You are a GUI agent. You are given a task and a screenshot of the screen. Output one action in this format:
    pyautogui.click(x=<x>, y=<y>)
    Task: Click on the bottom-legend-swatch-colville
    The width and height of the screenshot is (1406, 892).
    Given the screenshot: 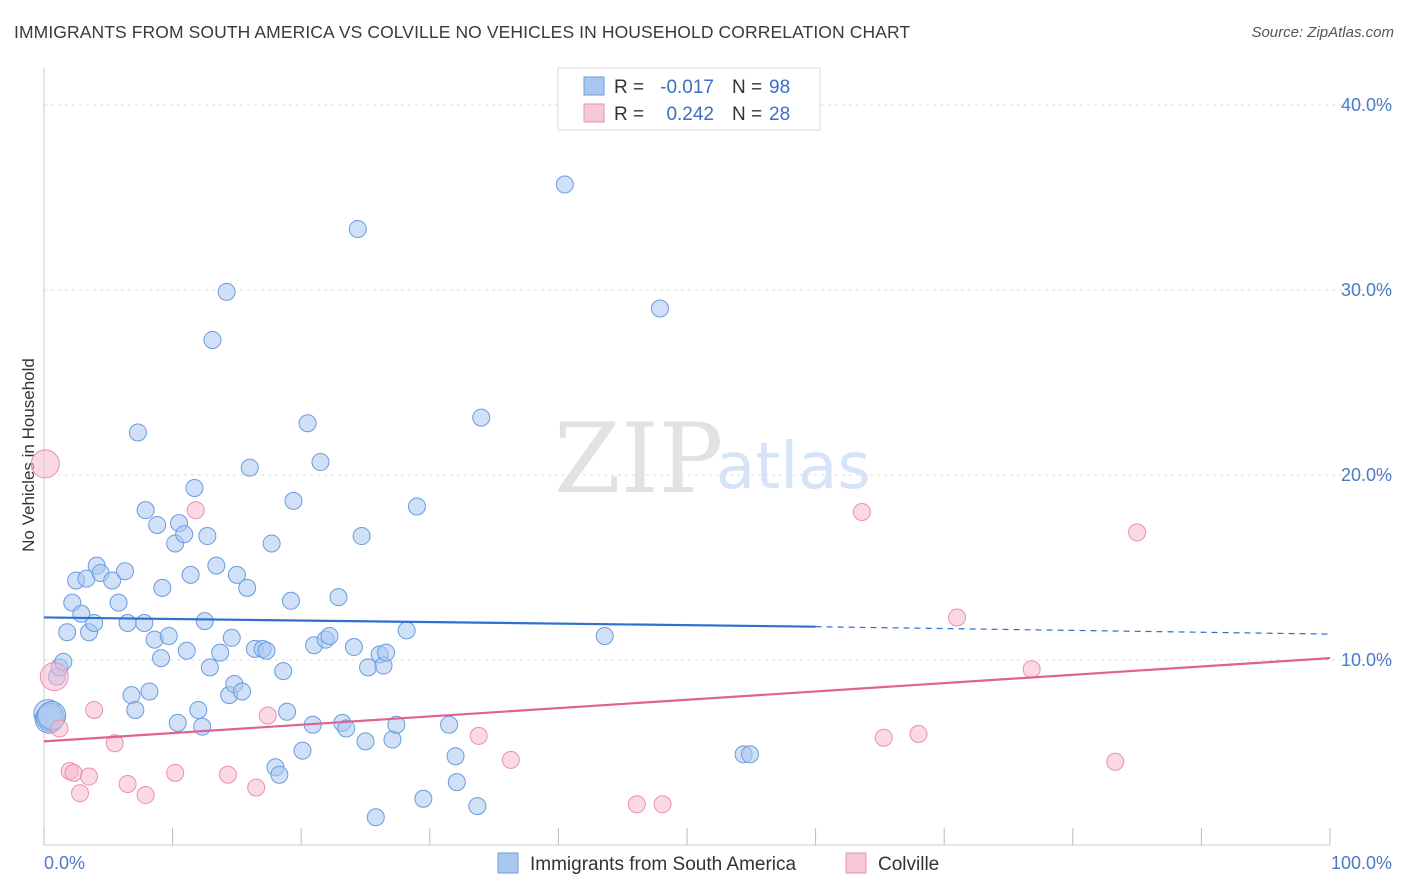 What is the action you would take?
    pyautogui.click(x=856, y=863)
    